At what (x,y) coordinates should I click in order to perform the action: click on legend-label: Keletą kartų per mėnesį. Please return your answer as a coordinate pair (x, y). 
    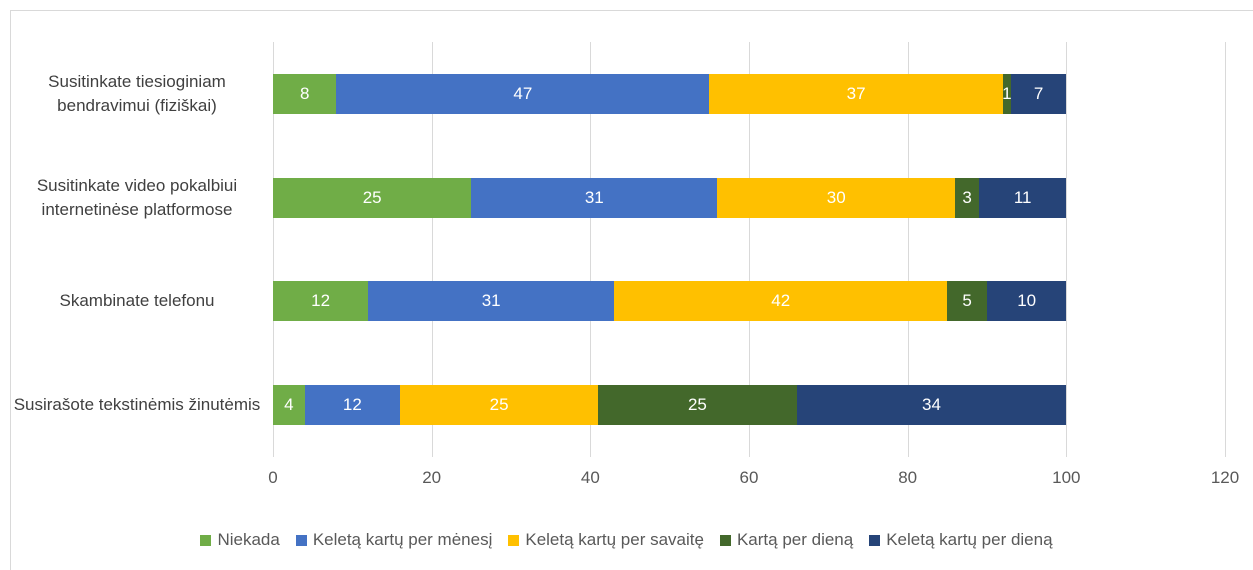
    Looking at the image, I should click on (402, 539).